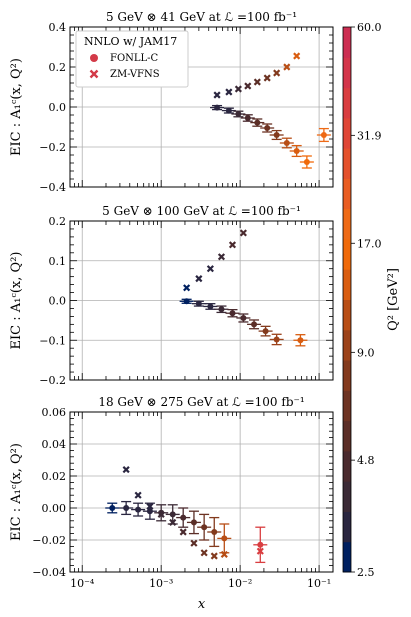 The height and width of the screenshot is (617, 411). Describe the element at coordinates (161, 583) in the screenshot. I see `x-tick-label: 10⁻³` at that location.